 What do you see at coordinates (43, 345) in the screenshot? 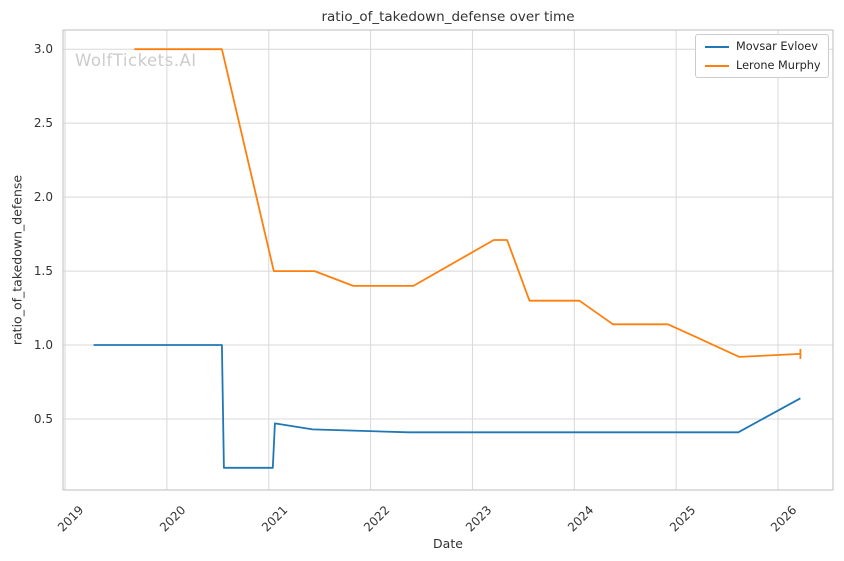
I see `y-tick-label: 1.0` at bounding box center [43, 345].